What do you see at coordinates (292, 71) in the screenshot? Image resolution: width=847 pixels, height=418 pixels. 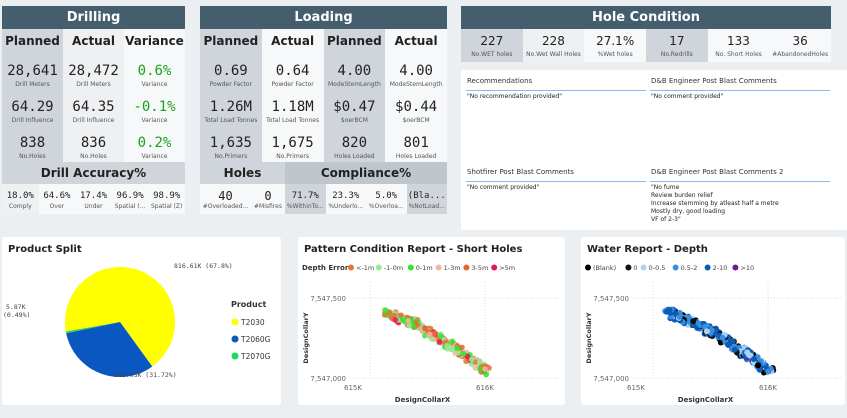 I see `stat-value: 0.64` at bounding box center [292, 71].